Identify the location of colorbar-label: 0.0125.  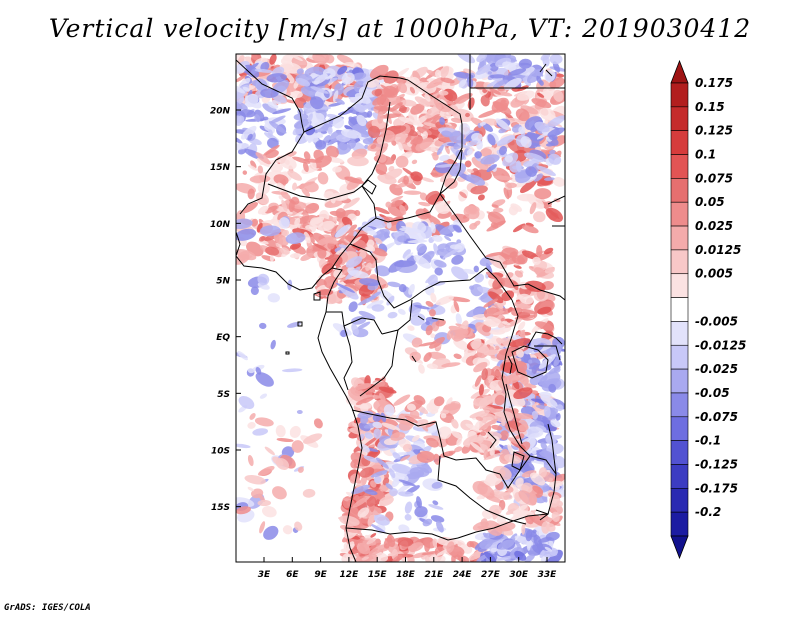
(718, 250).